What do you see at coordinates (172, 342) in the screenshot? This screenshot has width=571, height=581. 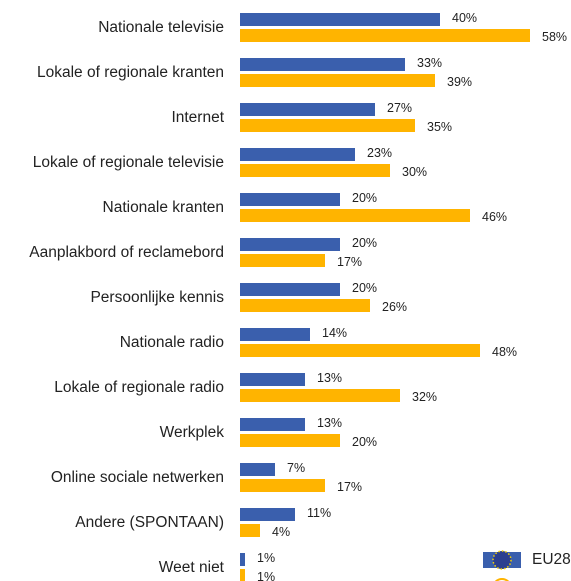 I see `category-label: Nationale radio` at bounding box center [172, 342].